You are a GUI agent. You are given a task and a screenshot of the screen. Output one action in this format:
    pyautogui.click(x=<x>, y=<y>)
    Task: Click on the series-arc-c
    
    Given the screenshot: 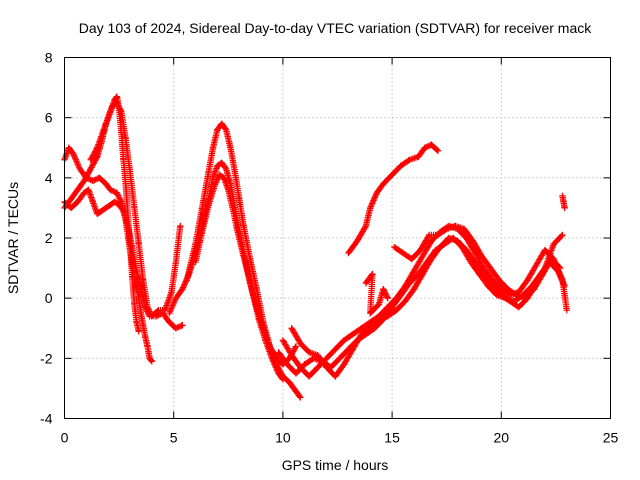 What is the action you would take?
    pyautogui.click(x=123, y=259)
    